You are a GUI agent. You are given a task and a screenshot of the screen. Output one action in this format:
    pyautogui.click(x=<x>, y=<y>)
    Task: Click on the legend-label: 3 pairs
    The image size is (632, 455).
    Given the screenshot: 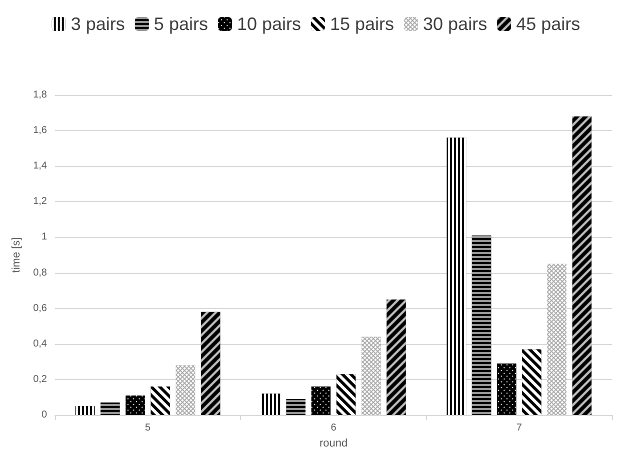 What is the action you would take?
    pyautogui.click(x=97, y=24)
    